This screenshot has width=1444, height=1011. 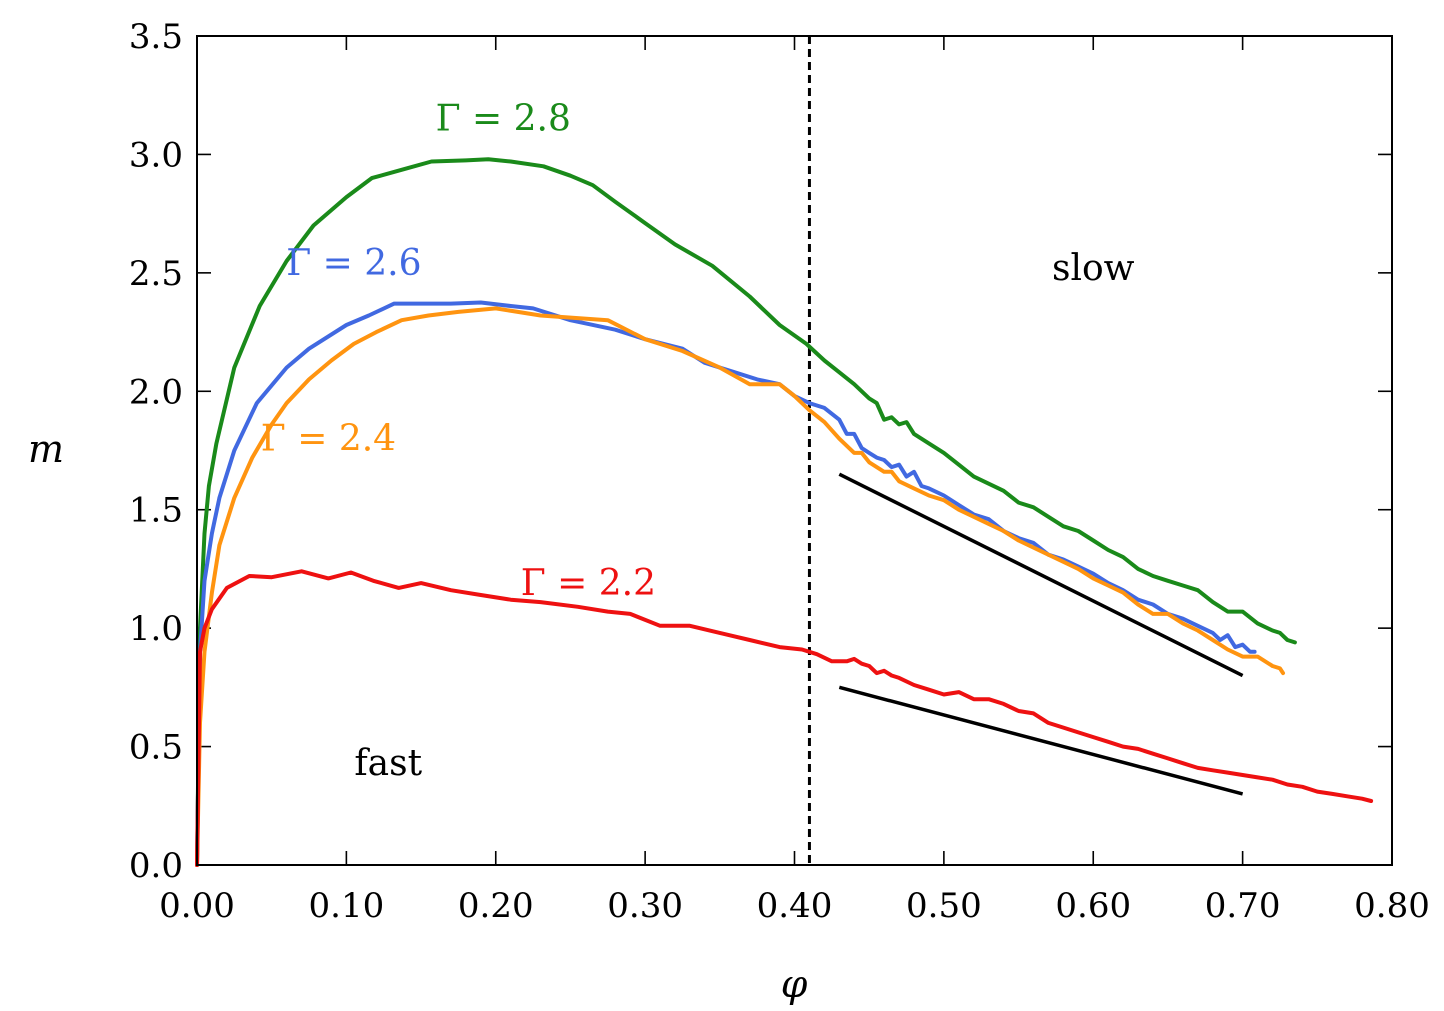 What do you see at coordinates (388, 763) in the screenshot?
I see `annotation-label: fast` at bounding box center [388, 763].